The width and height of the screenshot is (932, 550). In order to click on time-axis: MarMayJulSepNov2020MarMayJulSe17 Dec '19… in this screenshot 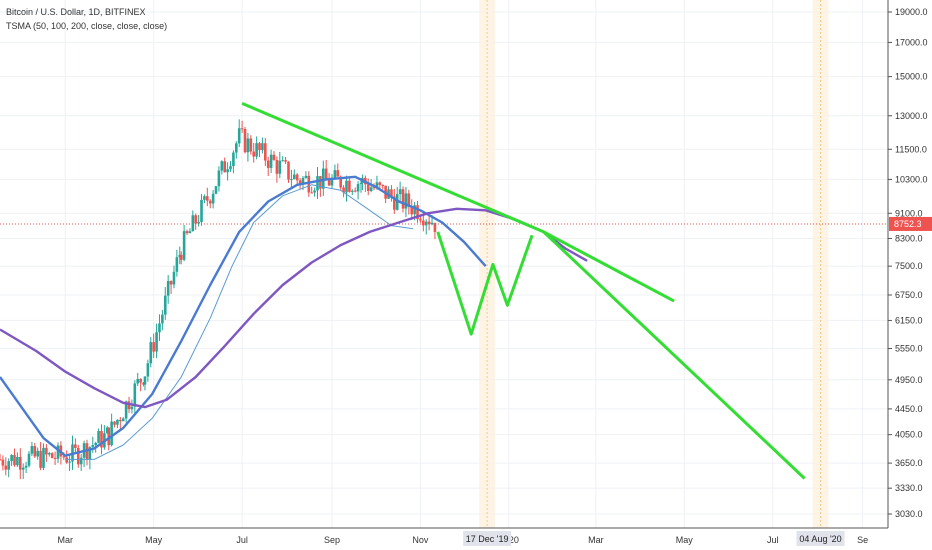, I will do `click(444, 536)`.